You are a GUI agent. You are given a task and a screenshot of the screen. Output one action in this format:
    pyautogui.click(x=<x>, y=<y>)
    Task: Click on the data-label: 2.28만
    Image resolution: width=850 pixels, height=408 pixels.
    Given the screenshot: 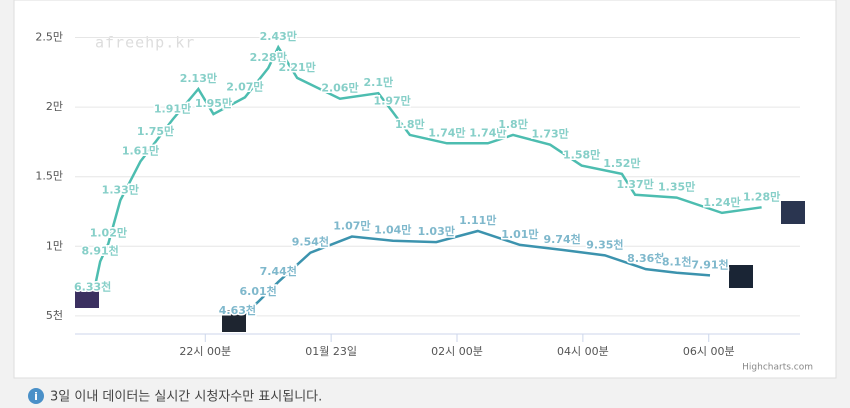 What is the action you would take?
    pyautogui.click(x=268, y=57)
    